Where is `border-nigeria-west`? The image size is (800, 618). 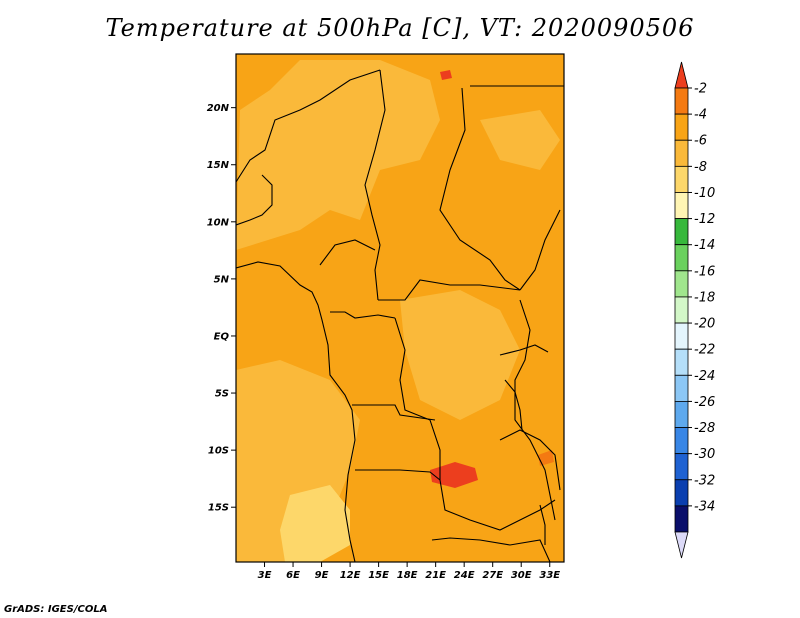 border-nigeria-west is located at coordinates (254, 200).